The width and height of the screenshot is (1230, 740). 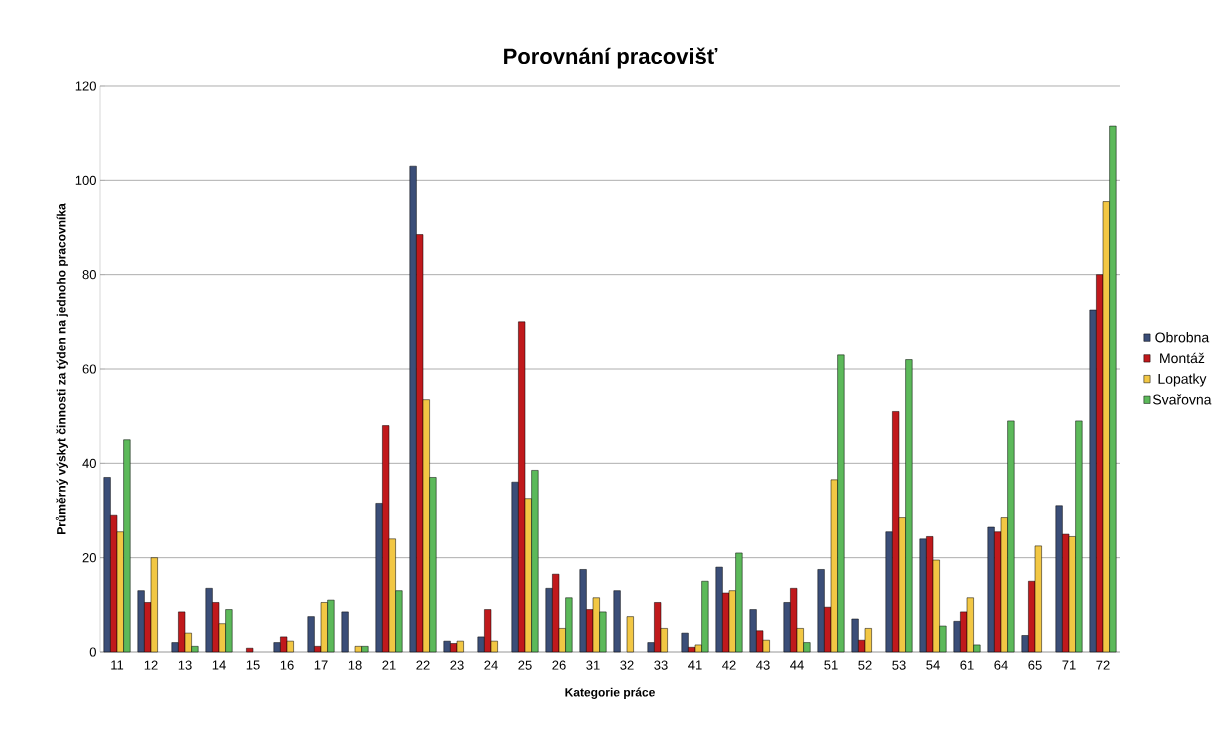 What do you see at coordinates (1103, 665) in the screenshot?
I see `x-tick-label: 72` at bounding box center [1103, 665].